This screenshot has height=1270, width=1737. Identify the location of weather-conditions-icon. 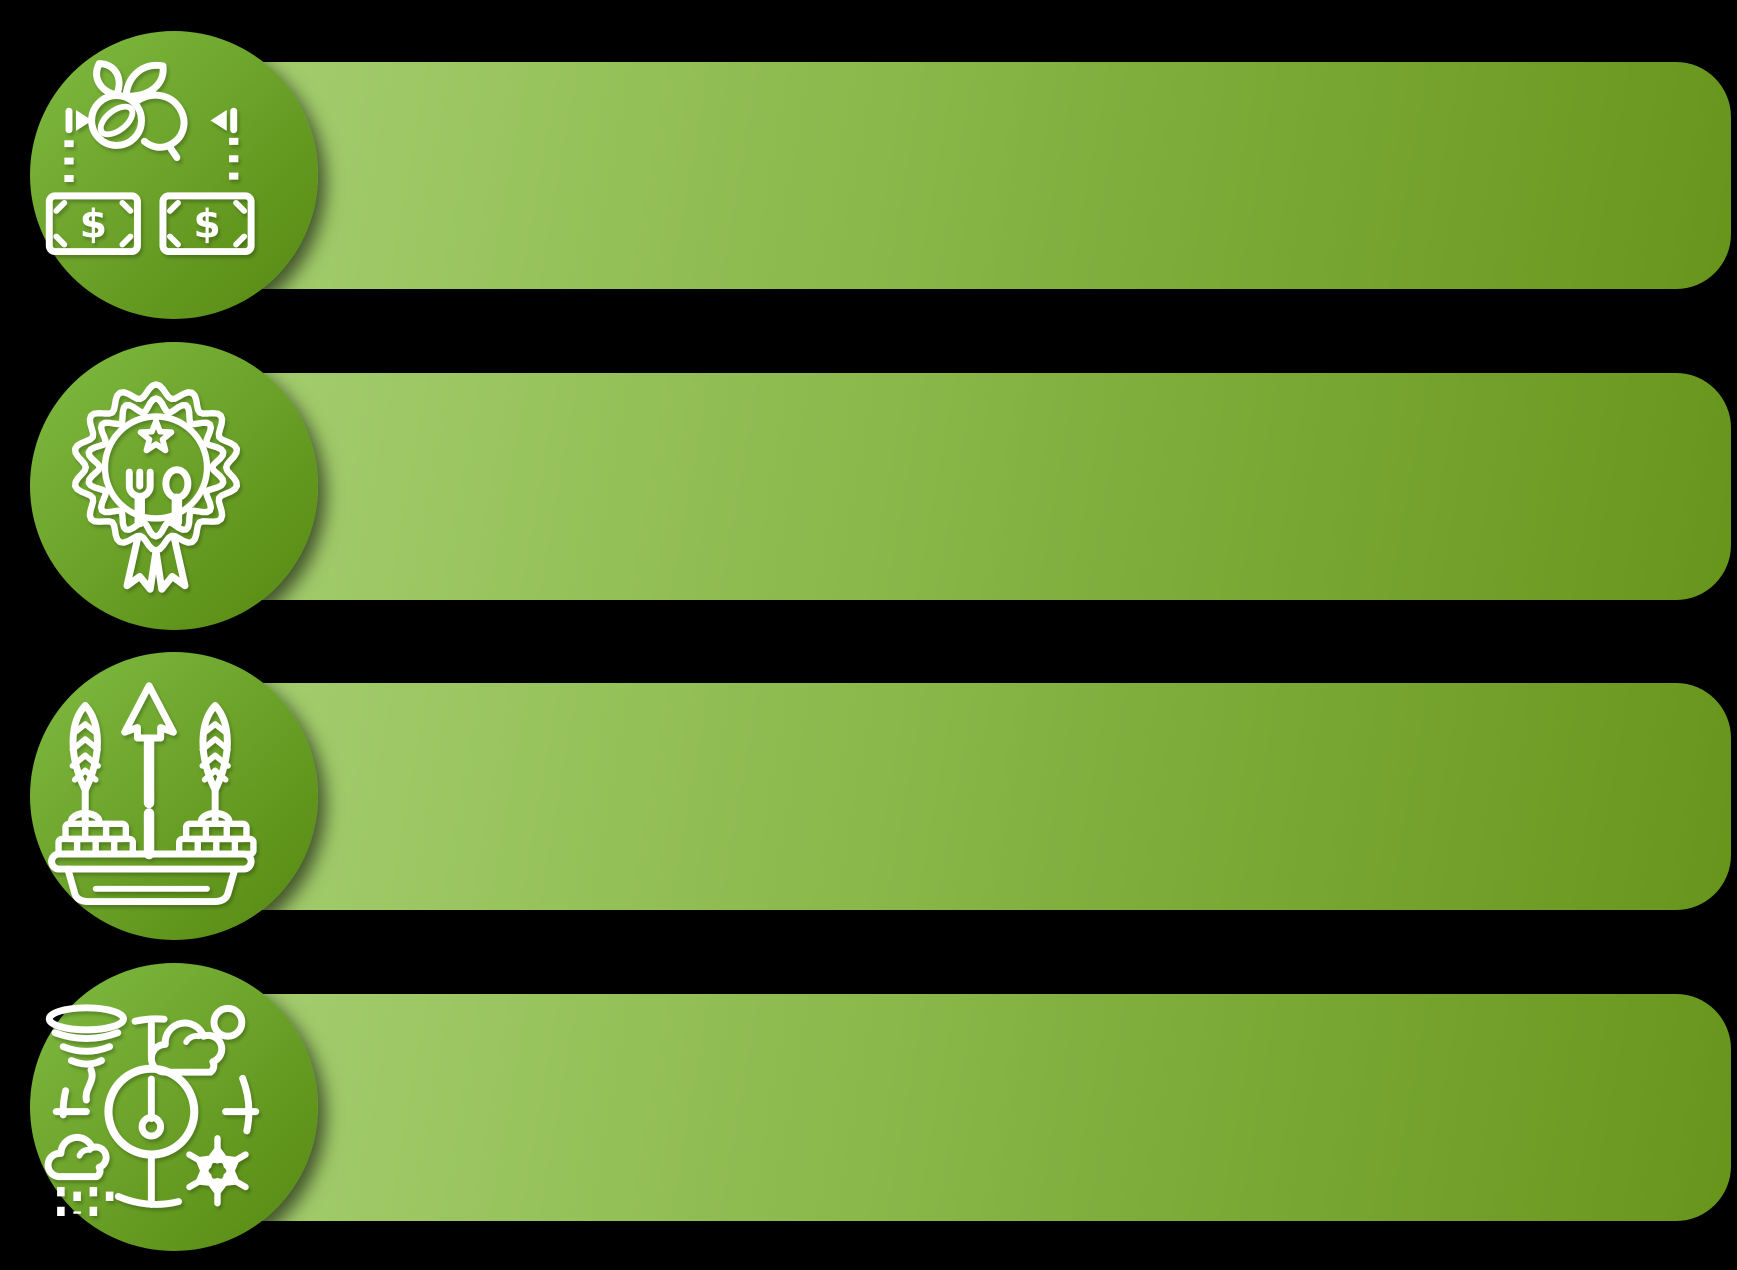
(152, 1111).